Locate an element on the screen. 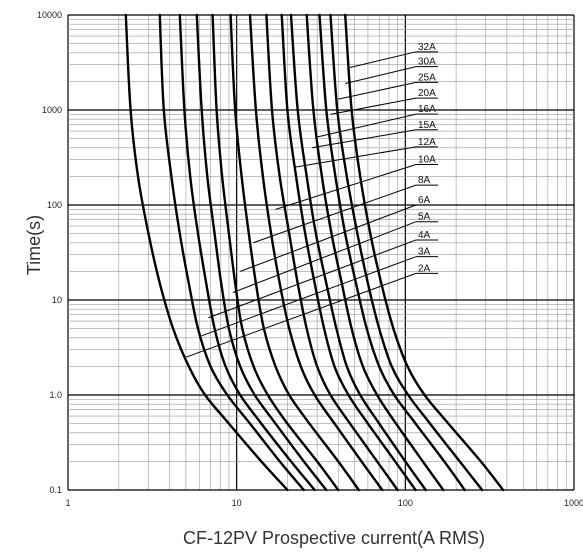  curve-labels: 2A 3A 4A 5A 6A 8A 10A 12A 15A 16A 20A 25A 30A 32A is located at coordinates (427, 158).